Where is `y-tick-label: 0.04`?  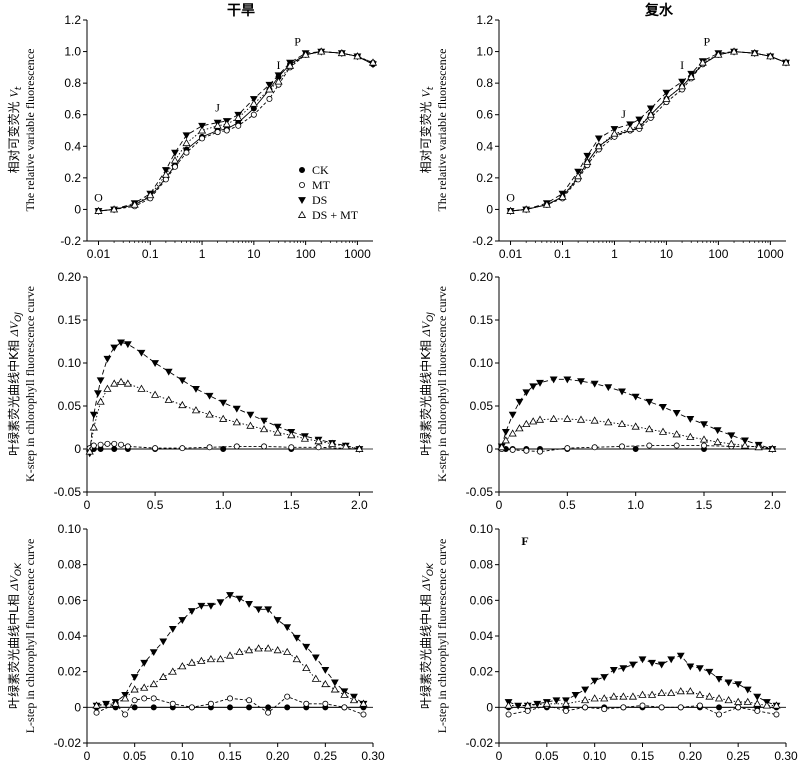
y-tick-label: 0.04 is located at coordinates (70, 636).